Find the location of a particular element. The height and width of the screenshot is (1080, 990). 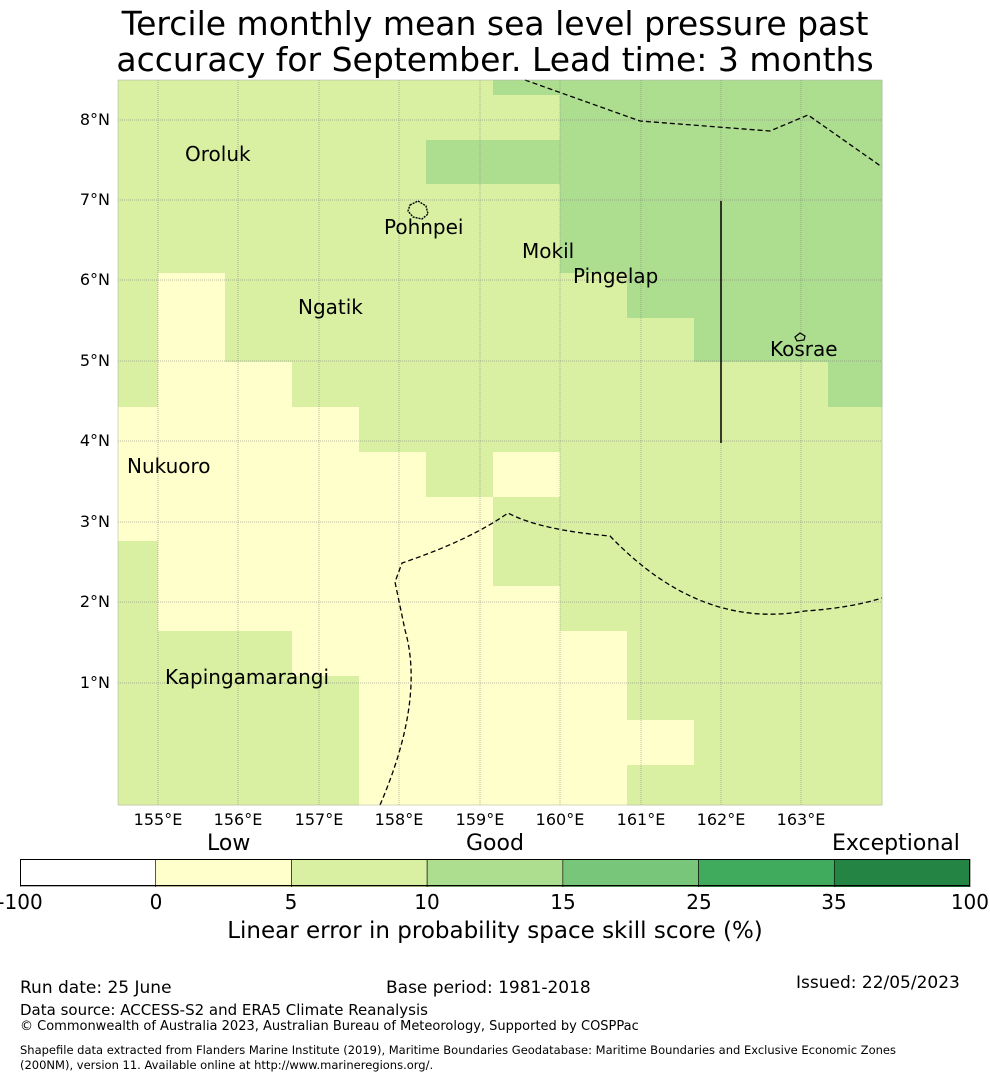

place-label-mokil: Mokil is located at coordinates (548, 251).